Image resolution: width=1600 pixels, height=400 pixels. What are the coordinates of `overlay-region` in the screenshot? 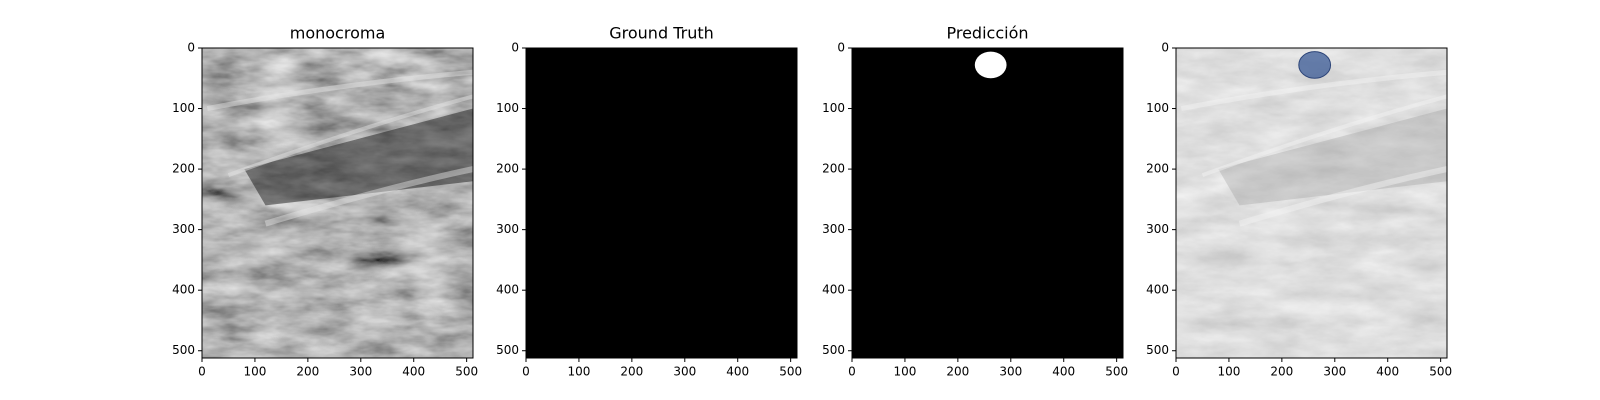 It's located at (1315, 65).